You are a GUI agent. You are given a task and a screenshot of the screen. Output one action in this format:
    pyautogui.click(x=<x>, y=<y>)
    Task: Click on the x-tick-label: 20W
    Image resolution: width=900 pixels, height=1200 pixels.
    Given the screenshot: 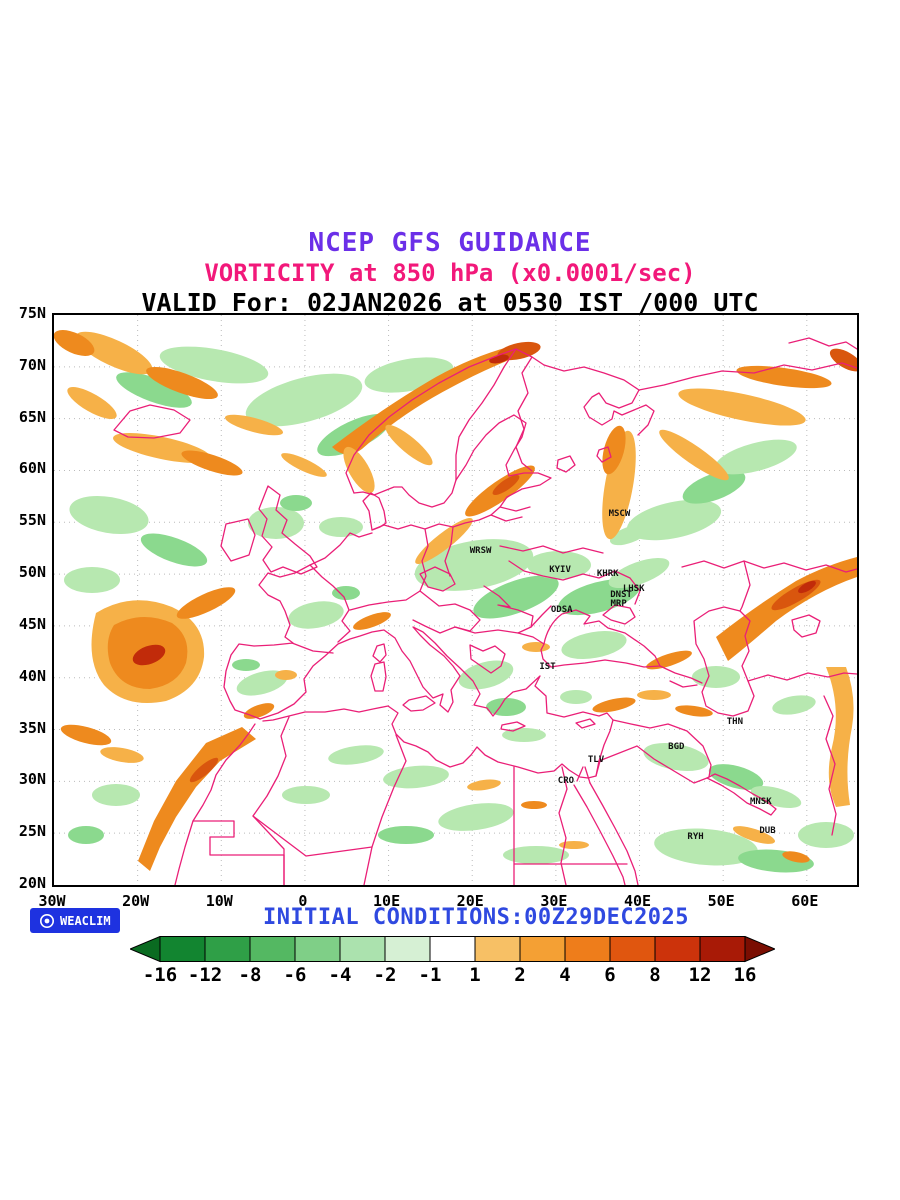 What is the action you would take?
    pyautogui.click(x=136, y=901)
    